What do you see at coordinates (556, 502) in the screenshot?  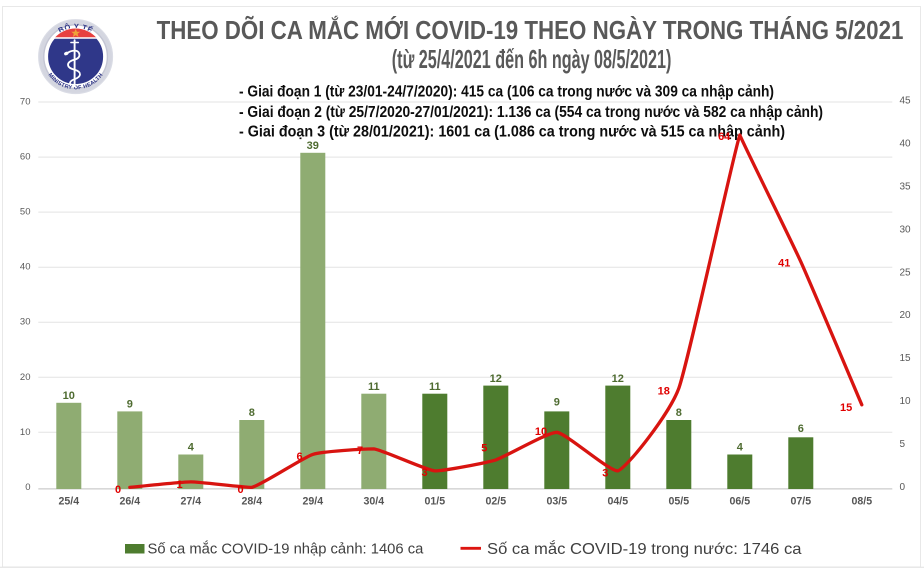 I see `svg-text: 03/5` at bounding box center [556, 502].